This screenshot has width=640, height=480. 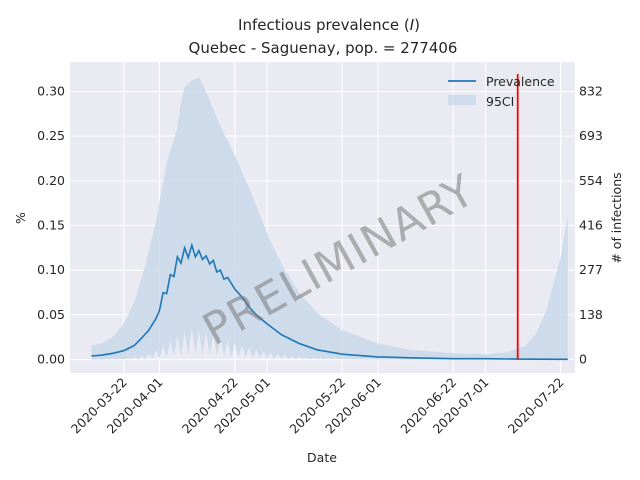 What do you see at coordinates (462, 100) in the screenshot?
I see `legend-95ci-swatch` at bounding box center [462, 100].